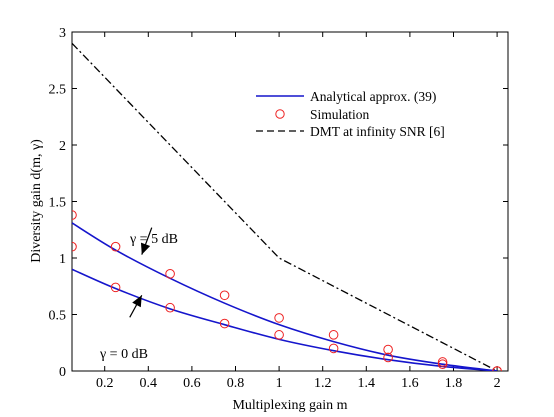  I want to click on y-tick-label: 2, so click(62, 146).